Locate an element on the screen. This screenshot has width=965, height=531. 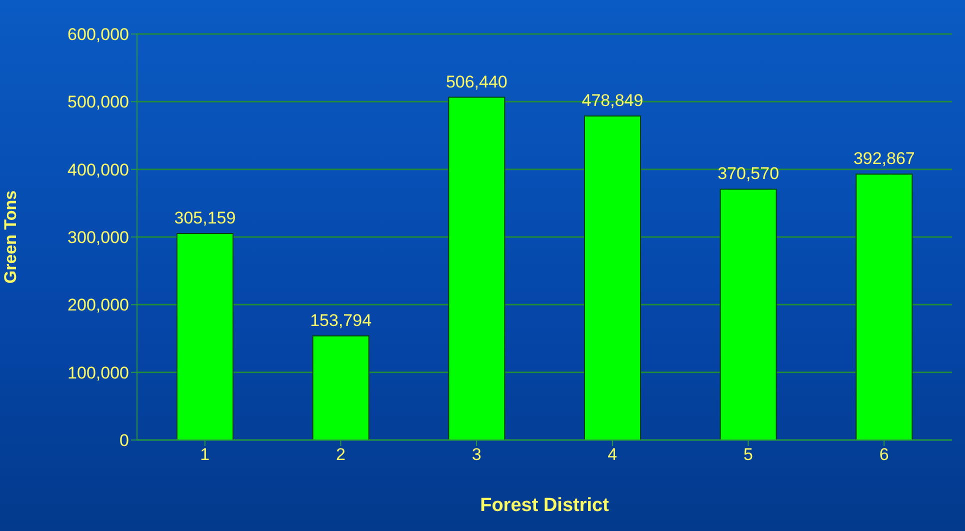
data-label: 370,570 is located at coordinates (749, 174).